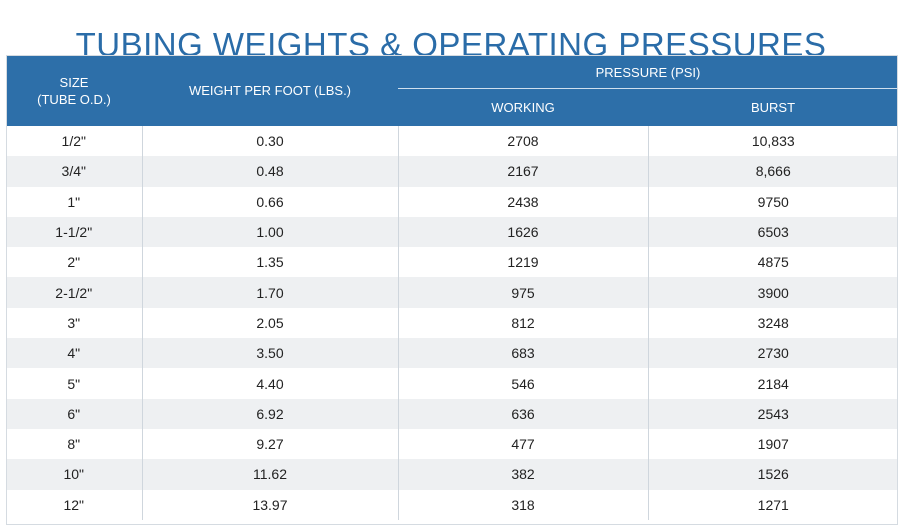 The height and width of the screenshot is (528, 902). I want to click on cell-working: 546, so click(522, 383).